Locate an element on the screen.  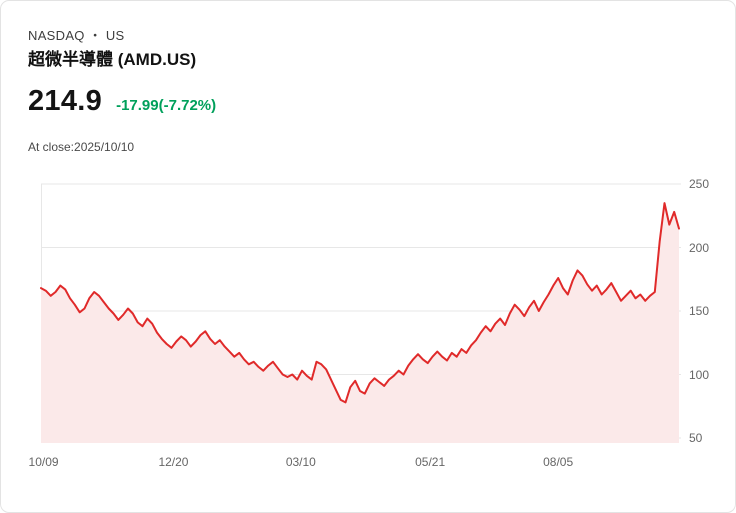
price-row: 214.9 -17.99(-7.72%) is located at coordinates (122, 101).